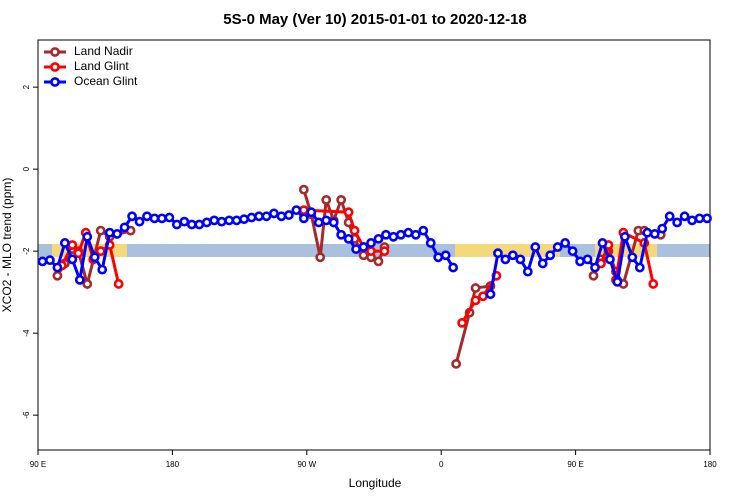 The width and height of the screenshot is (750, 500). Describe the element at coordinates (26, 415) in the screenshot. I see `y-tick-label: -6` at that location.